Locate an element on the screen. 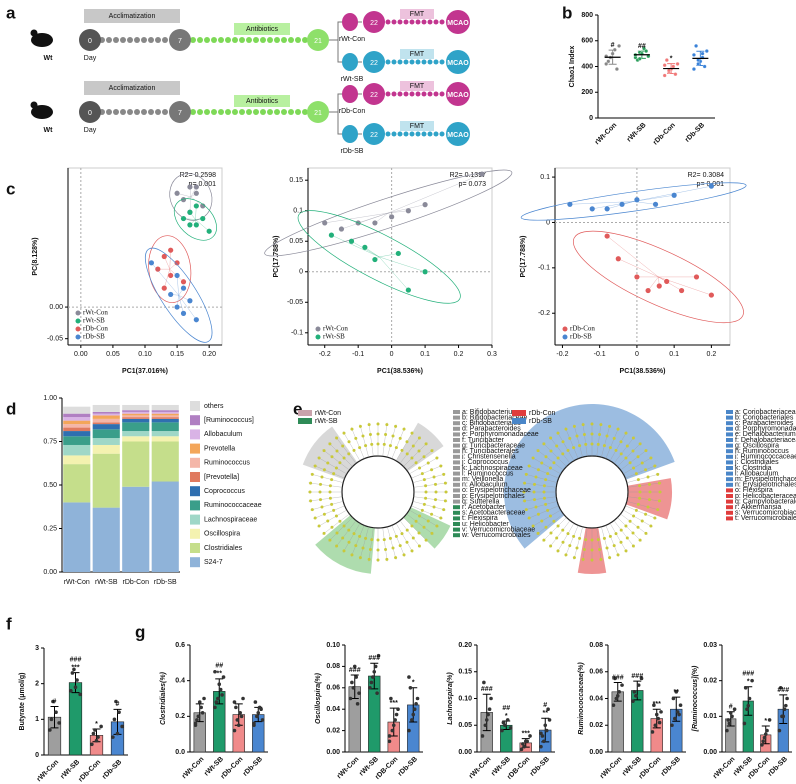 The width and height of the screenshot is (796, 784). x-tick-label: rDb-SB is located at coordinates (253, 767).